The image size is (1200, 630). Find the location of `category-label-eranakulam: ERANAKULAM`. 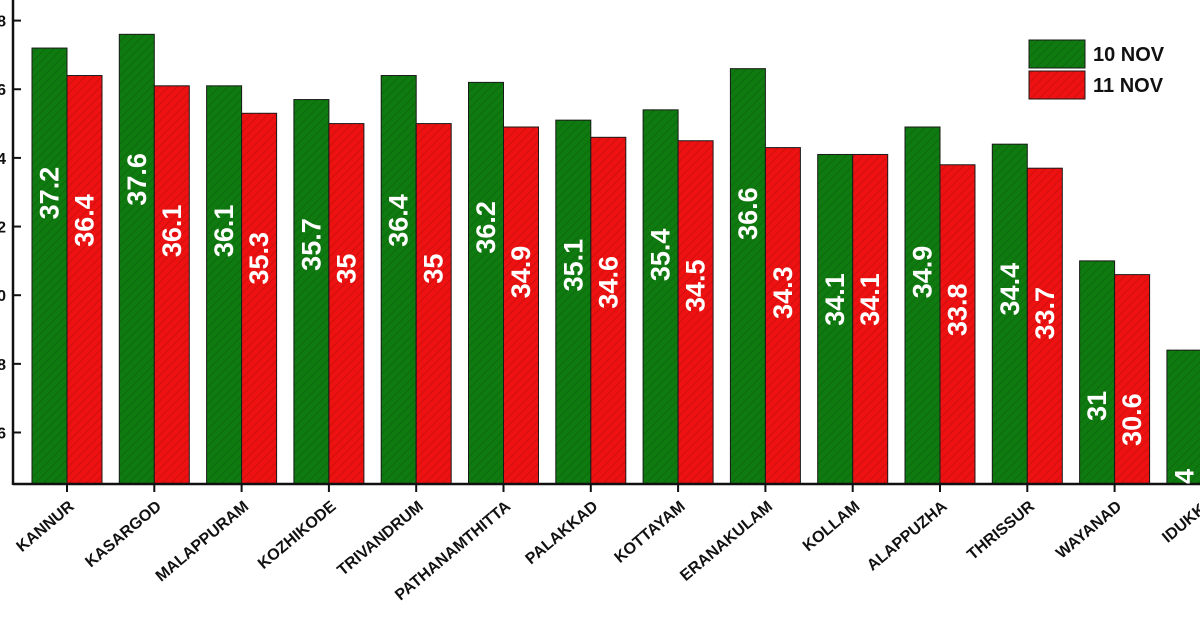

category-label-eranakulam: ERANAKULAM is located at coordinates (726, 541).